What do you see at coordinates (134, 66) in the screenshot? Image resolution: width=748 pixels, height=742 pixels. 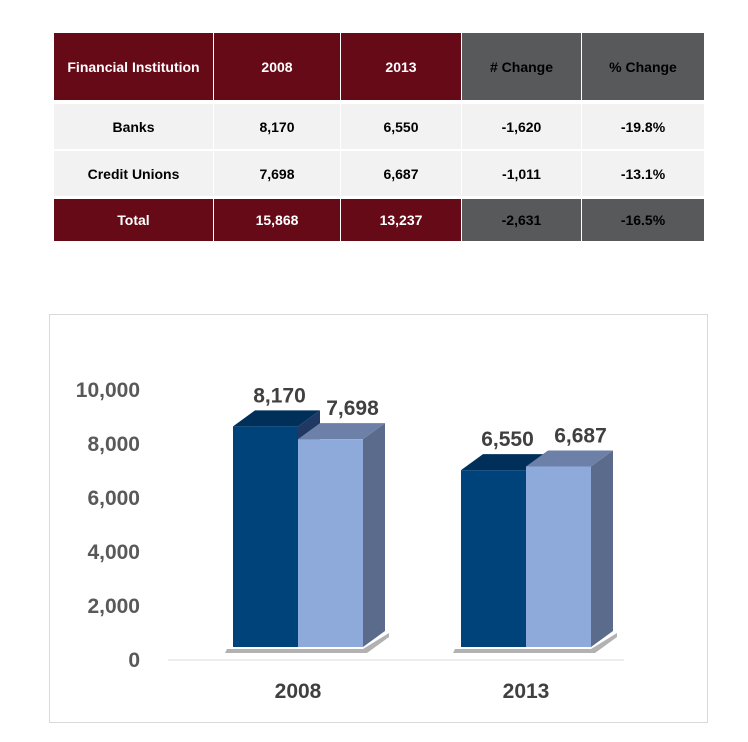 I see `header-institution: Financial Institution` at bounding box center [134, 66].